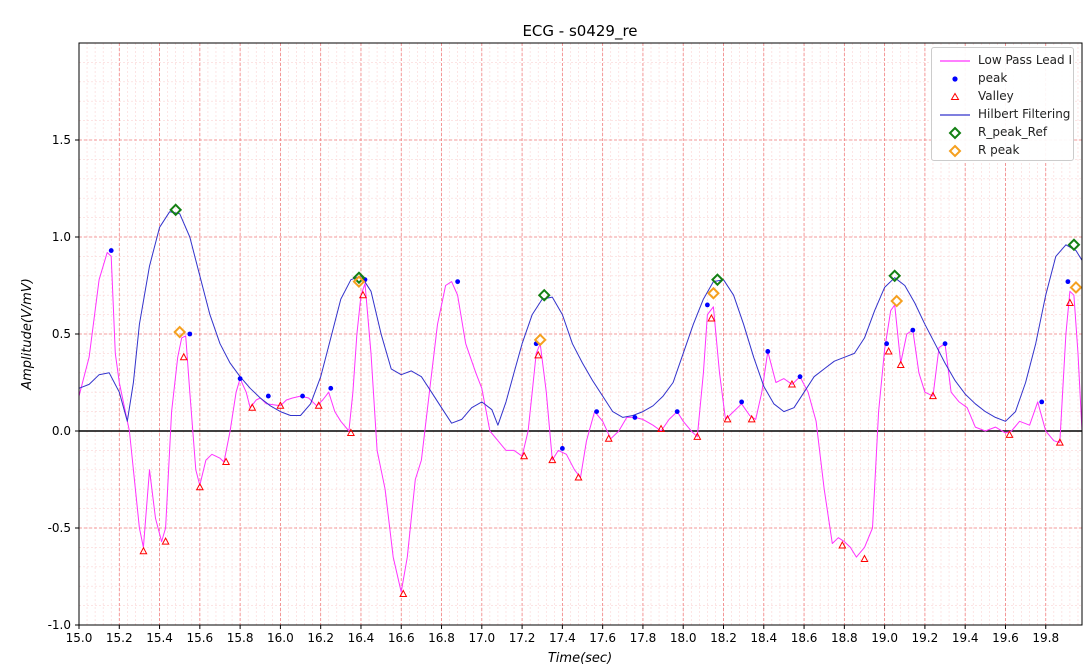 The height and width of the screenshot is (668, 1090). I want to click on legend-label: R peak, so click(999, 150).